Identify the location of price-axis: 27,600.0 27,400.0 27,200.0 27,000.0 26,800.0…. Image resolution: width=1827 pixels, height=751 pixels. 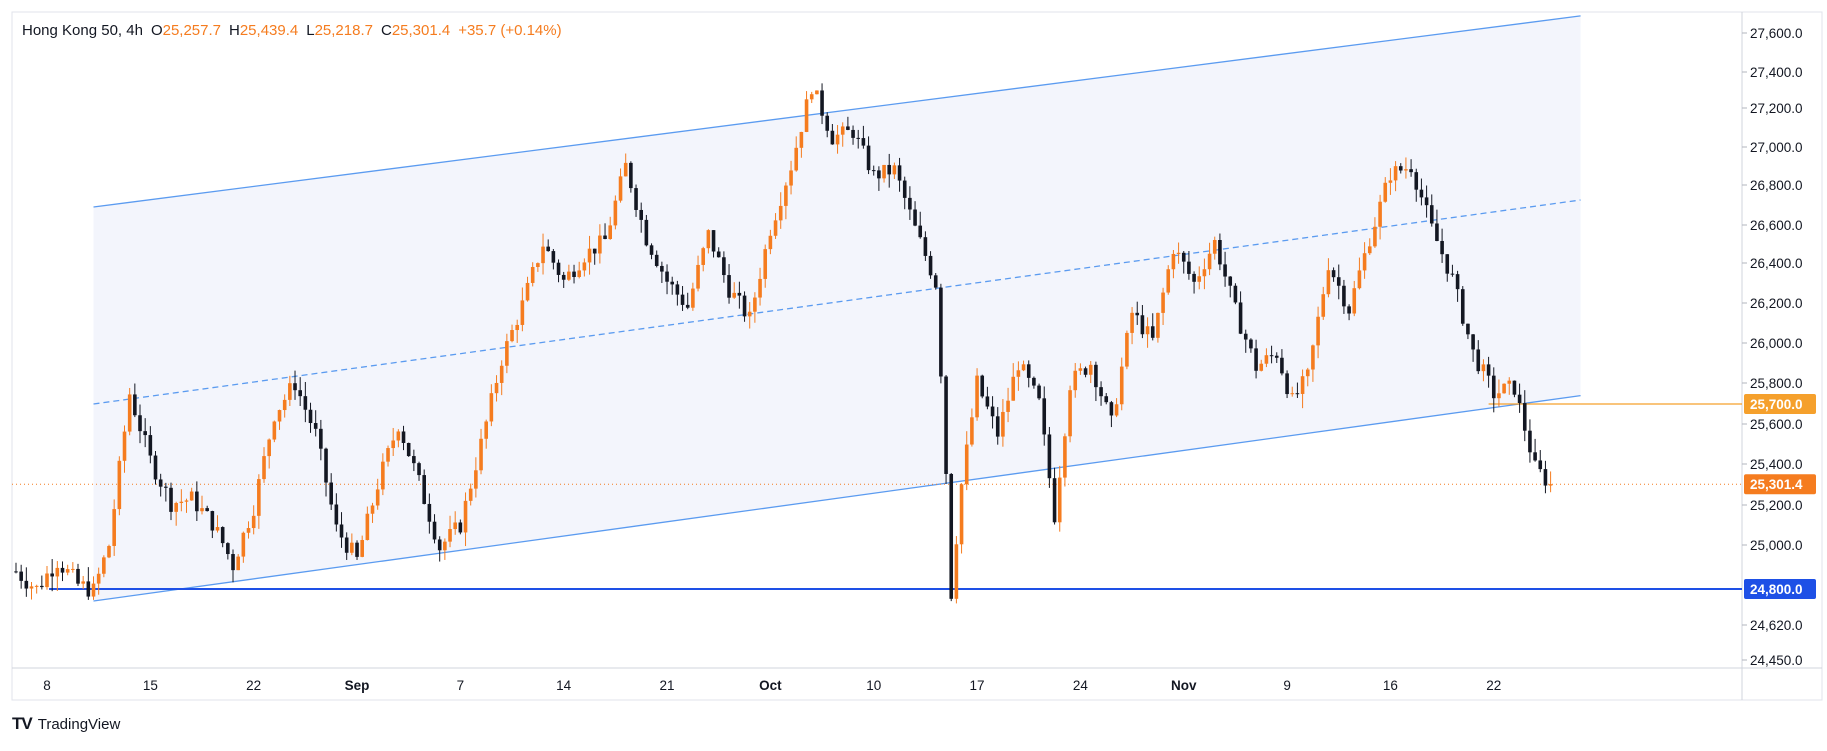
(1772, 347).